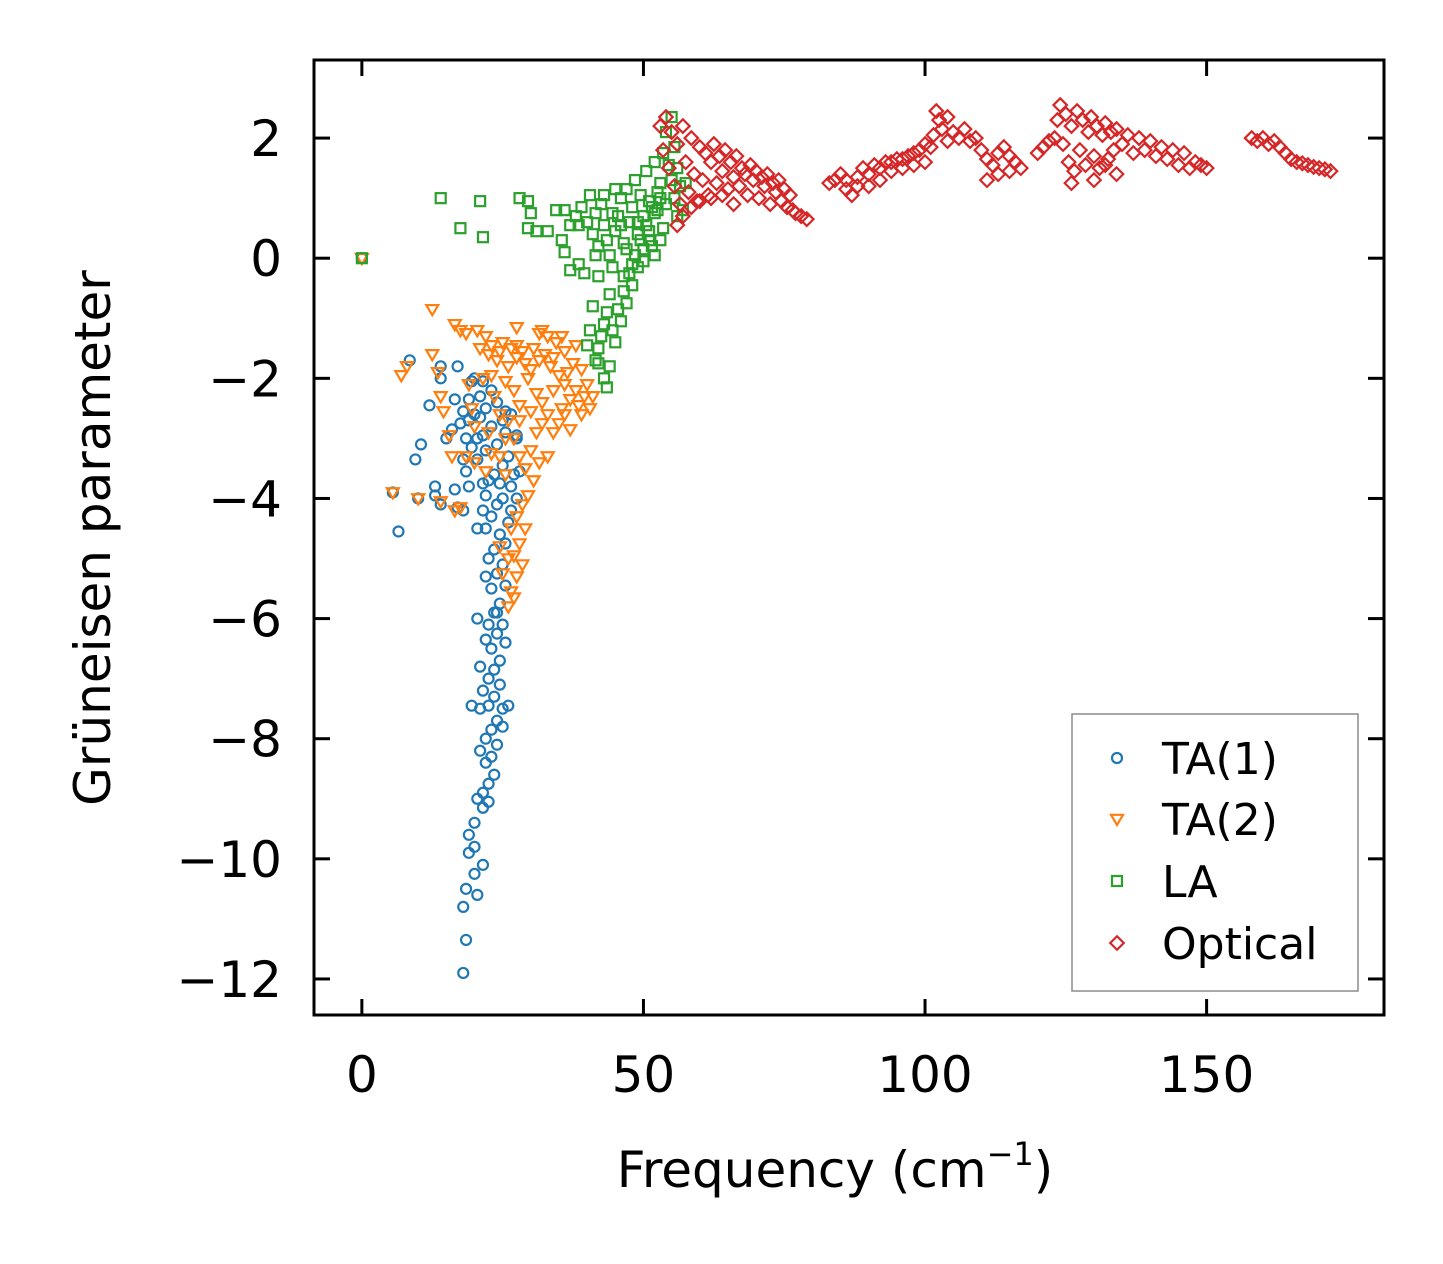 This screenshot has height=1264, width=1443. Describe the element at coordinates (1044, 1170) in the screenshot. I see `x-axis-title-close: )` at that location.